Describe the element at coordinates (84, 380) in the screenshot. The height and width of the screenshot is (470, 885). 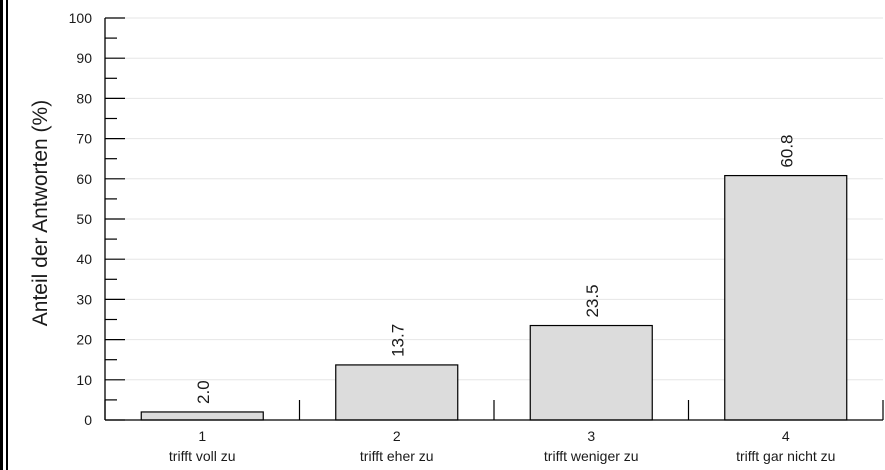
I see `y-tick-label: 10` at that location.